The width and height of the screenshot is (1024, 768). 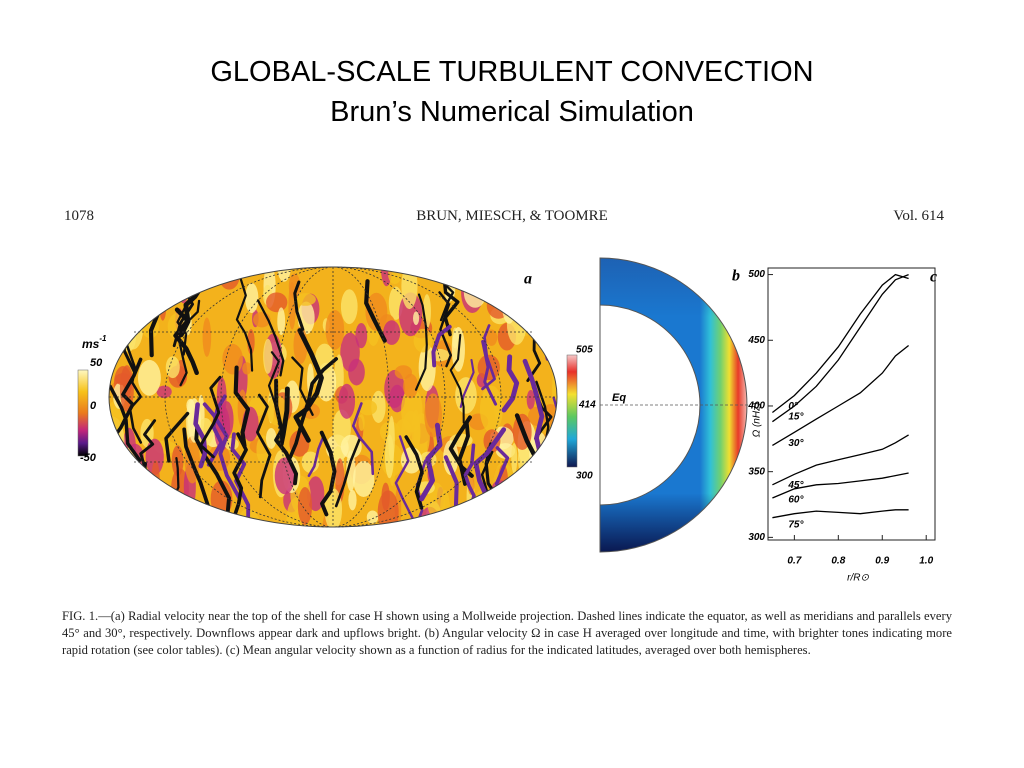 I want to click on mollweide-map, so click(x=333, y=397).